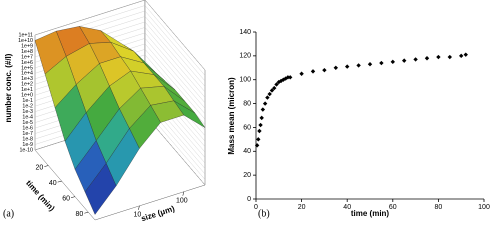  Describe the element at coordinates (347, 207) in the screenshot. I see `x-tick-label: 40` at that location.